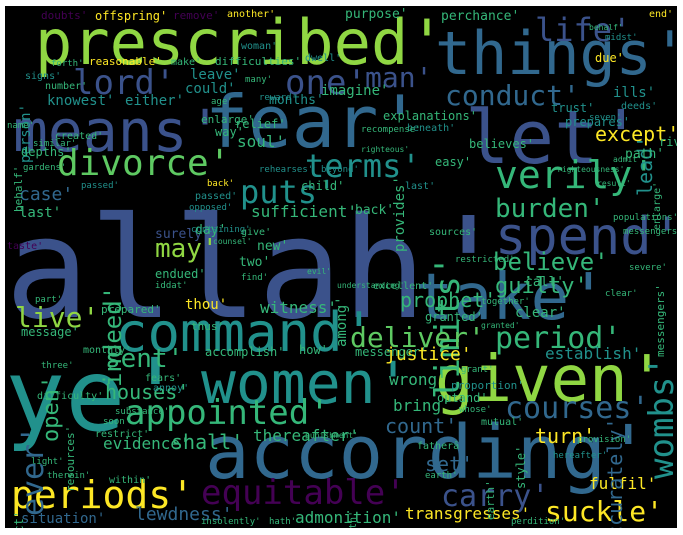 This screenshot has height=535, width=683. What do you see at coordinates (256, 232) in the screenshot?
I see `word-give: give'` at bounding box center [256, 232].